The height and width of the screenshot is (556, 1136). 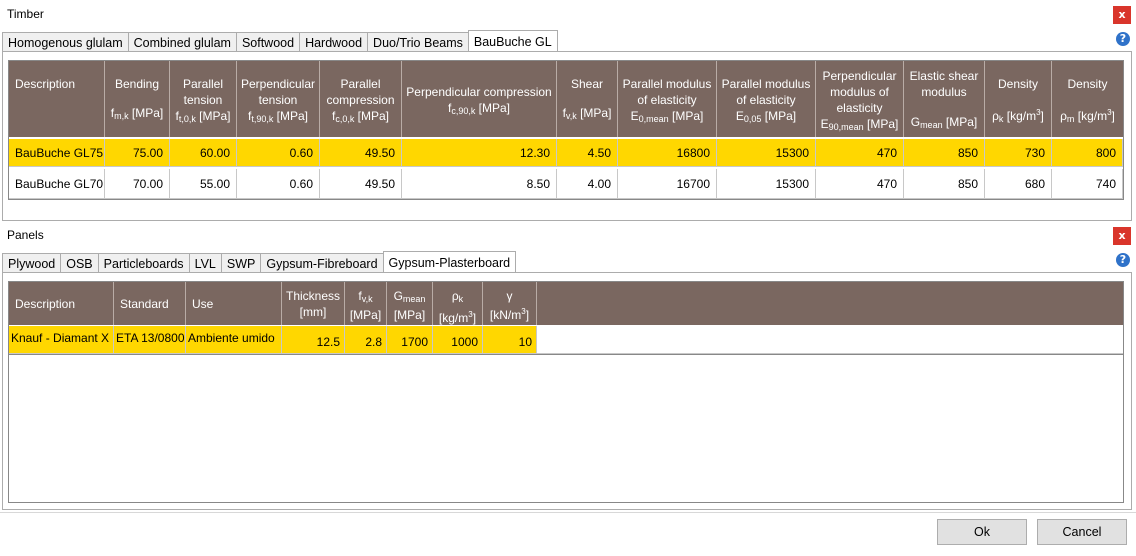 I want to click on col-header-unit: fc,0,k [MPa], so click(x=360, y=116).